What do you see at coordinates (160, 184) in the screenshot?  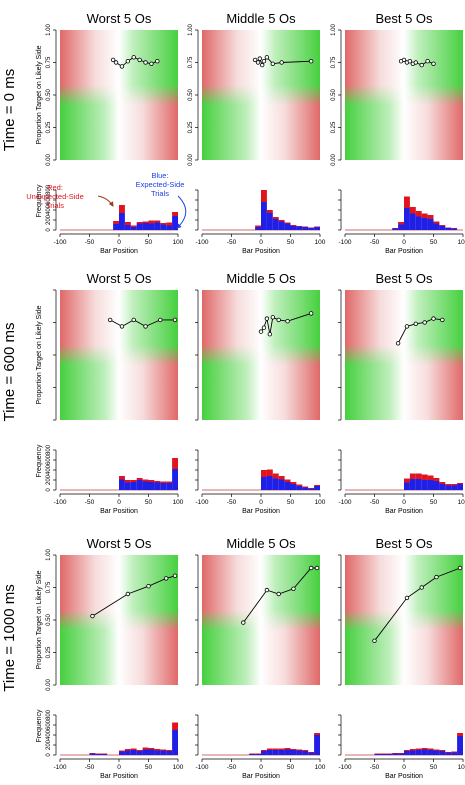 I see `annotation-blue-line2: Expected-Side` at bounding box center [160, 184].